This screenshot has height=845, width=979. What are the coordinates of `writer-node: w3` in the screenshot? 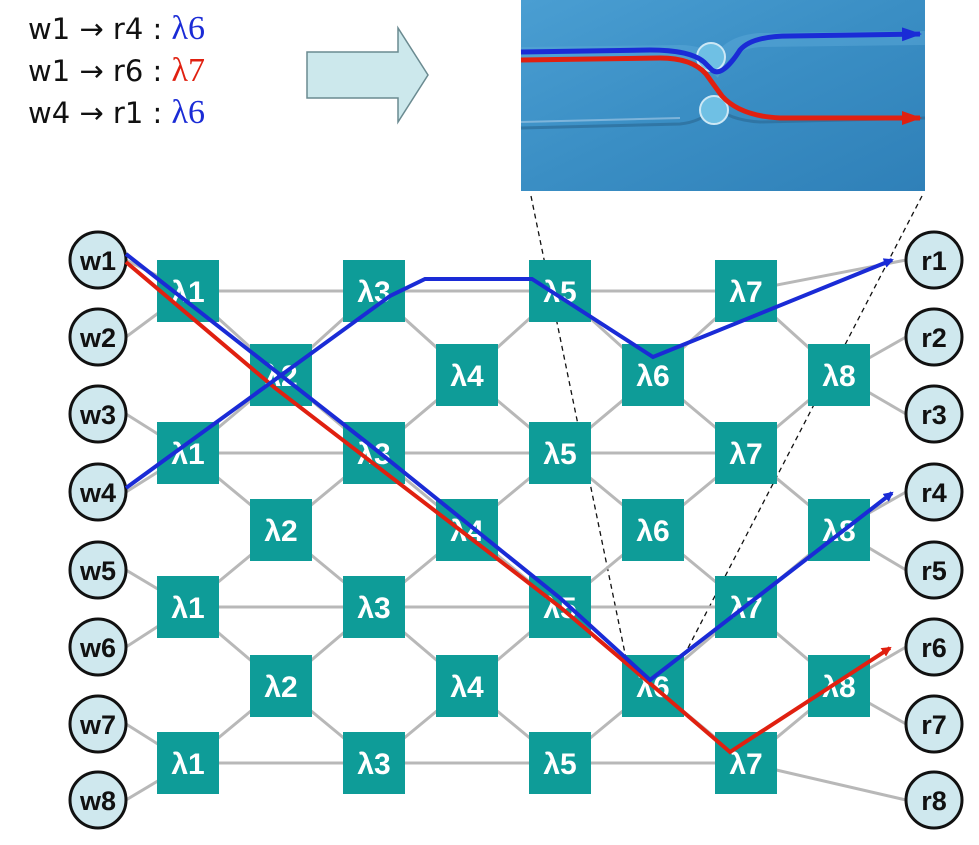 It's located at (98, 414).